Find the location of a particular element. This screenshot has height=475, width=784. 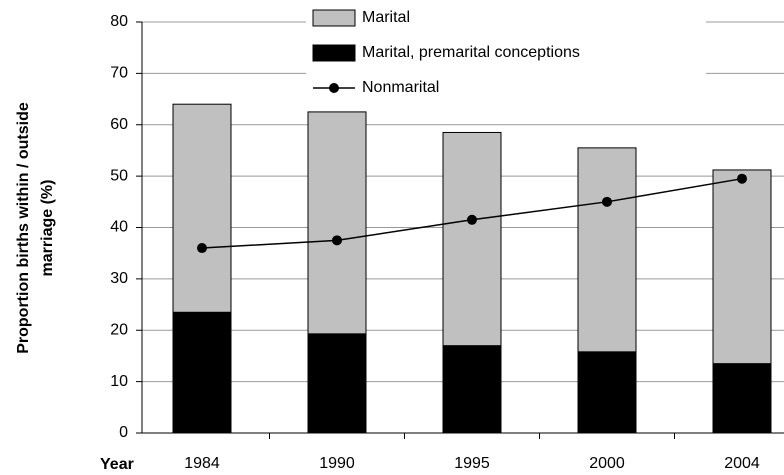

x-tick-label: 1990 is located at coordinates (337, 463).